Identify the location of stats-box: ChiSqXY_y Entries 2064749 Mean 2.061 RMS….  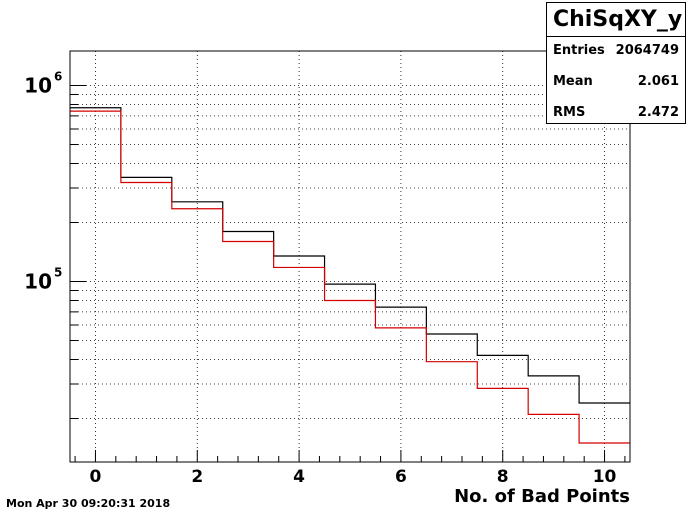
(616, 63).